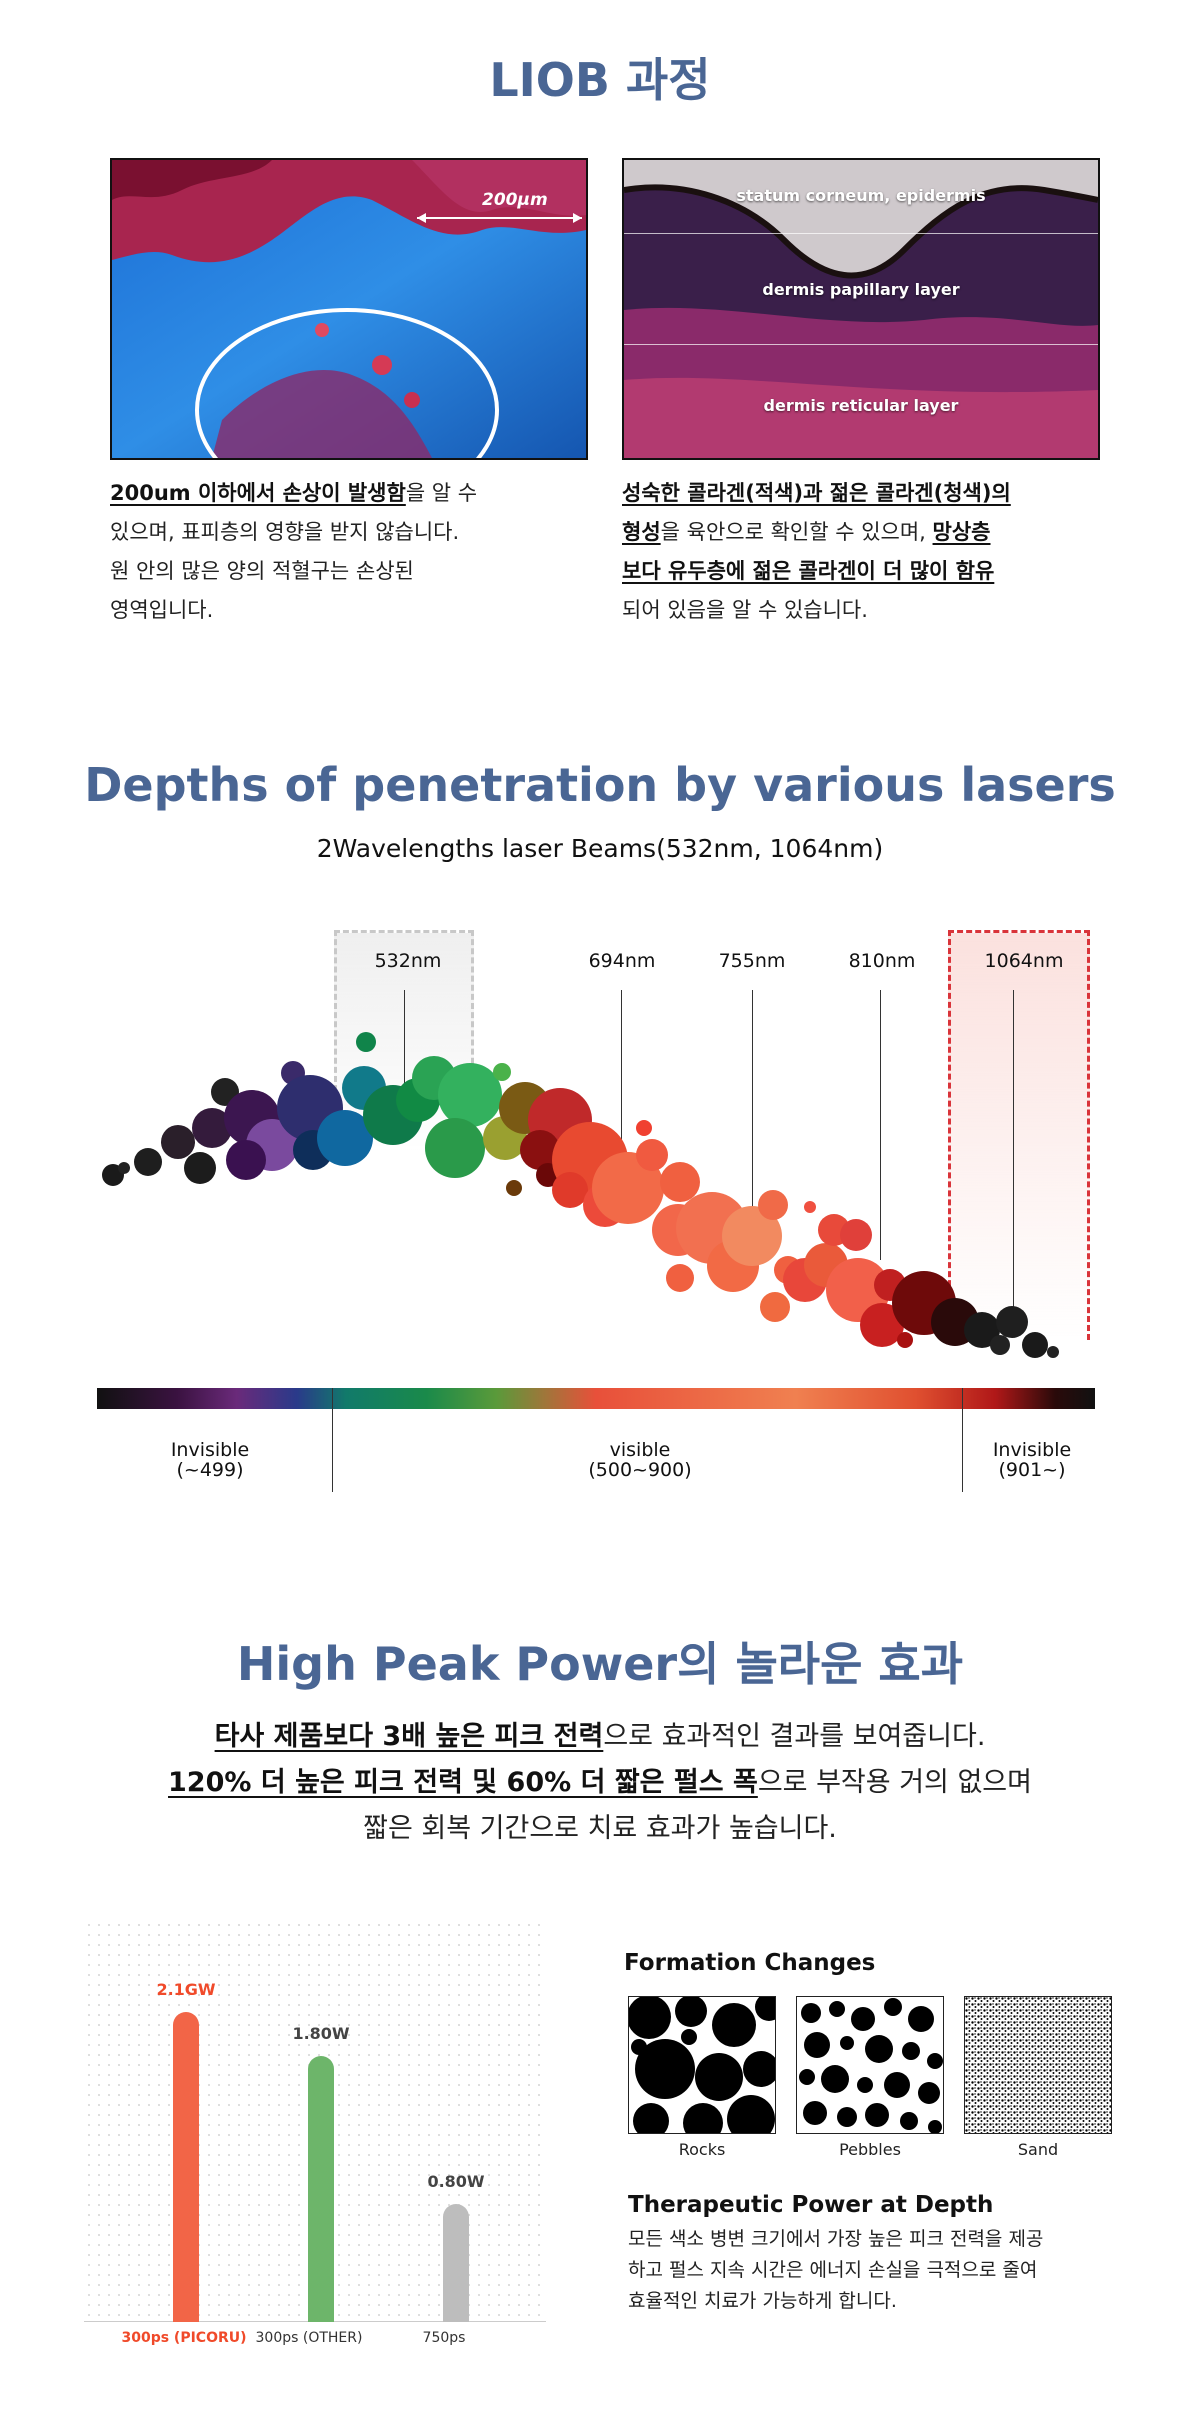  I want to click on peak-bold-2: 120% 더 높은 피크 전력 및 60% 더 짧은 펄스 폭, so click(463, 1782).